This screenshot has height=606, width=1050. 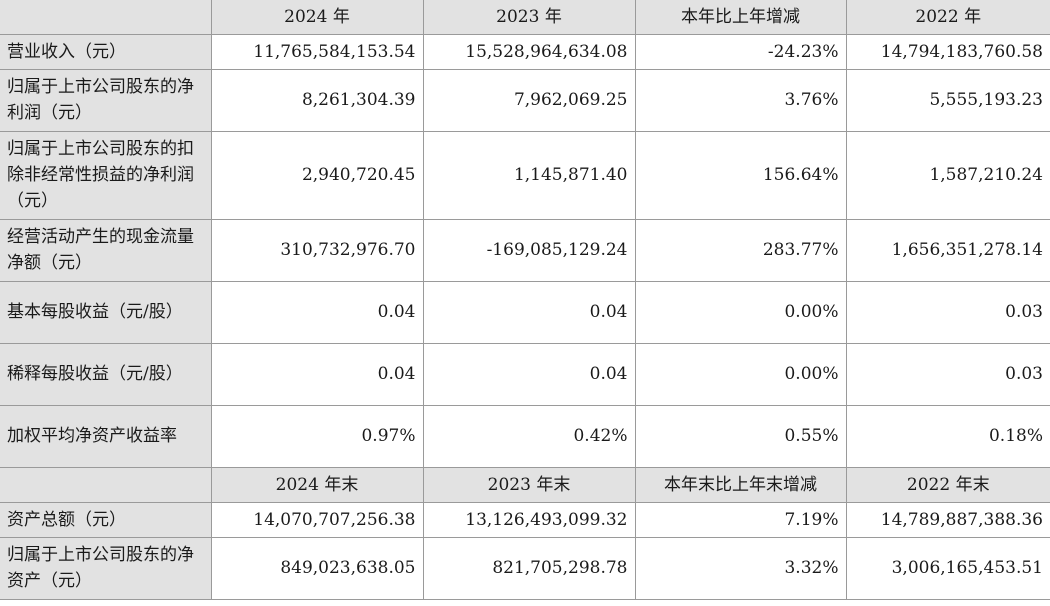 I want to click on cell-value: -24.23%, so click(x=740, y=51).